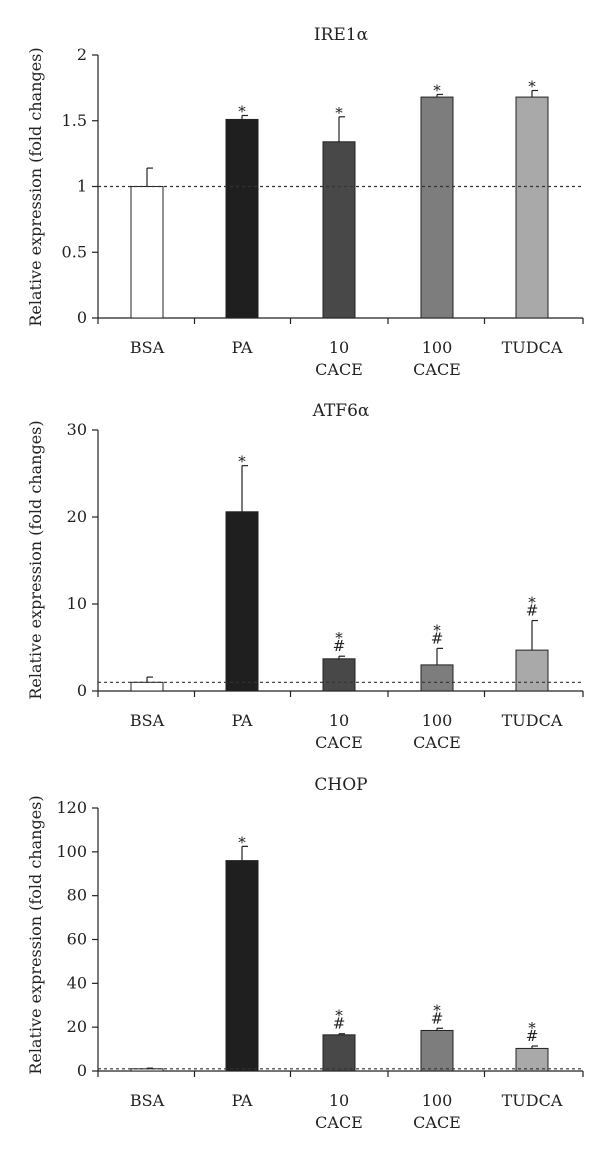 Image resolution: width=600 pixels, height=1154 pixels. I want to click on y-ticks: 0 20 40 60 80 100 120, so click(77, 939).